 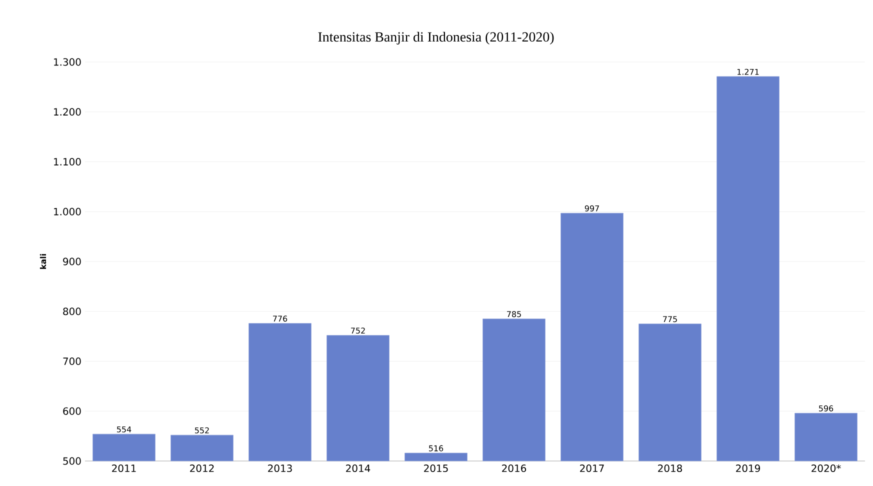 What do you see at coordinates (67, 162) in the screenshot?
I see `y-tick-label: 1.100` at bounding box center [67, 162].